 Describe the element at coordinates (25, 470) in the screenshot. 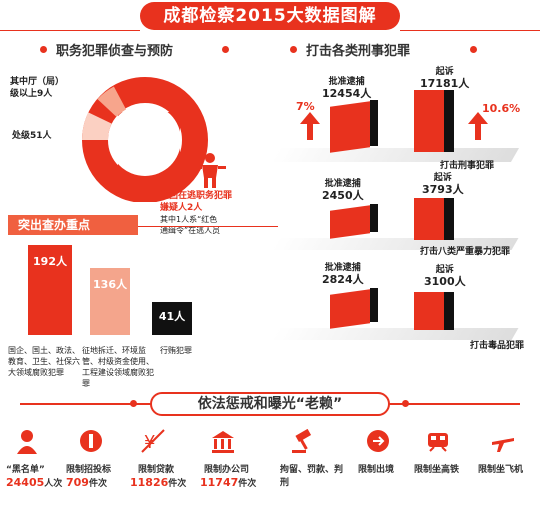

I see `blacklist-label: “黑名单”` at that location.